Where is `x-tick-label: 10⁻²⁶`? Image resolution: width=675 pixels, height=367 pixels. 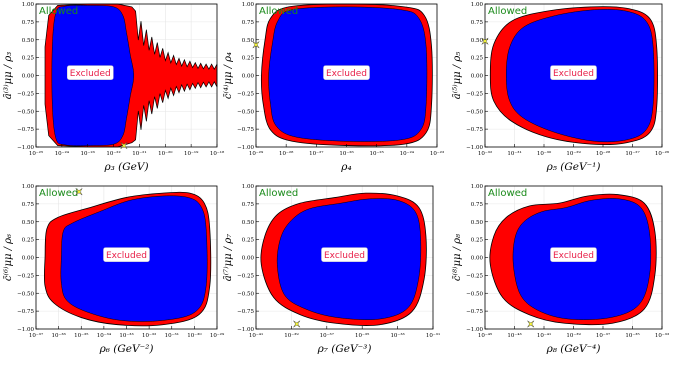 x-tick-label: 10⁻²⁶ is located at coordinates (662, 153).